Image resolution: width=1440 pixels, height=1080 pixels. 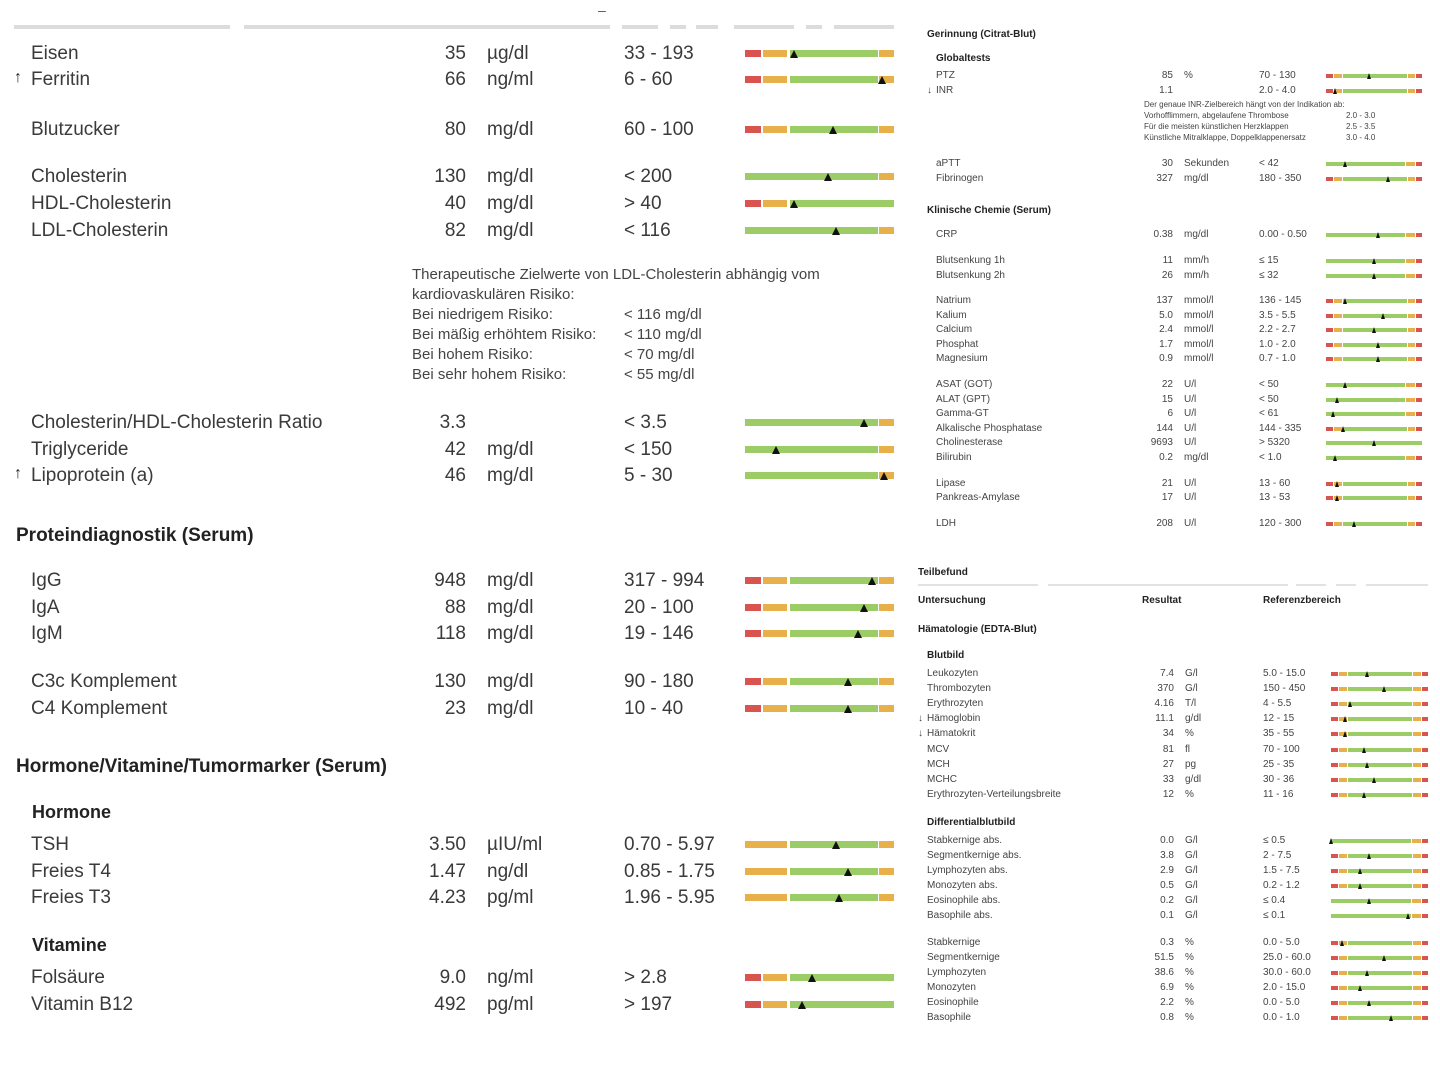 I want to click on reference-range: 136 - 145, so click(x=1280, y=300).